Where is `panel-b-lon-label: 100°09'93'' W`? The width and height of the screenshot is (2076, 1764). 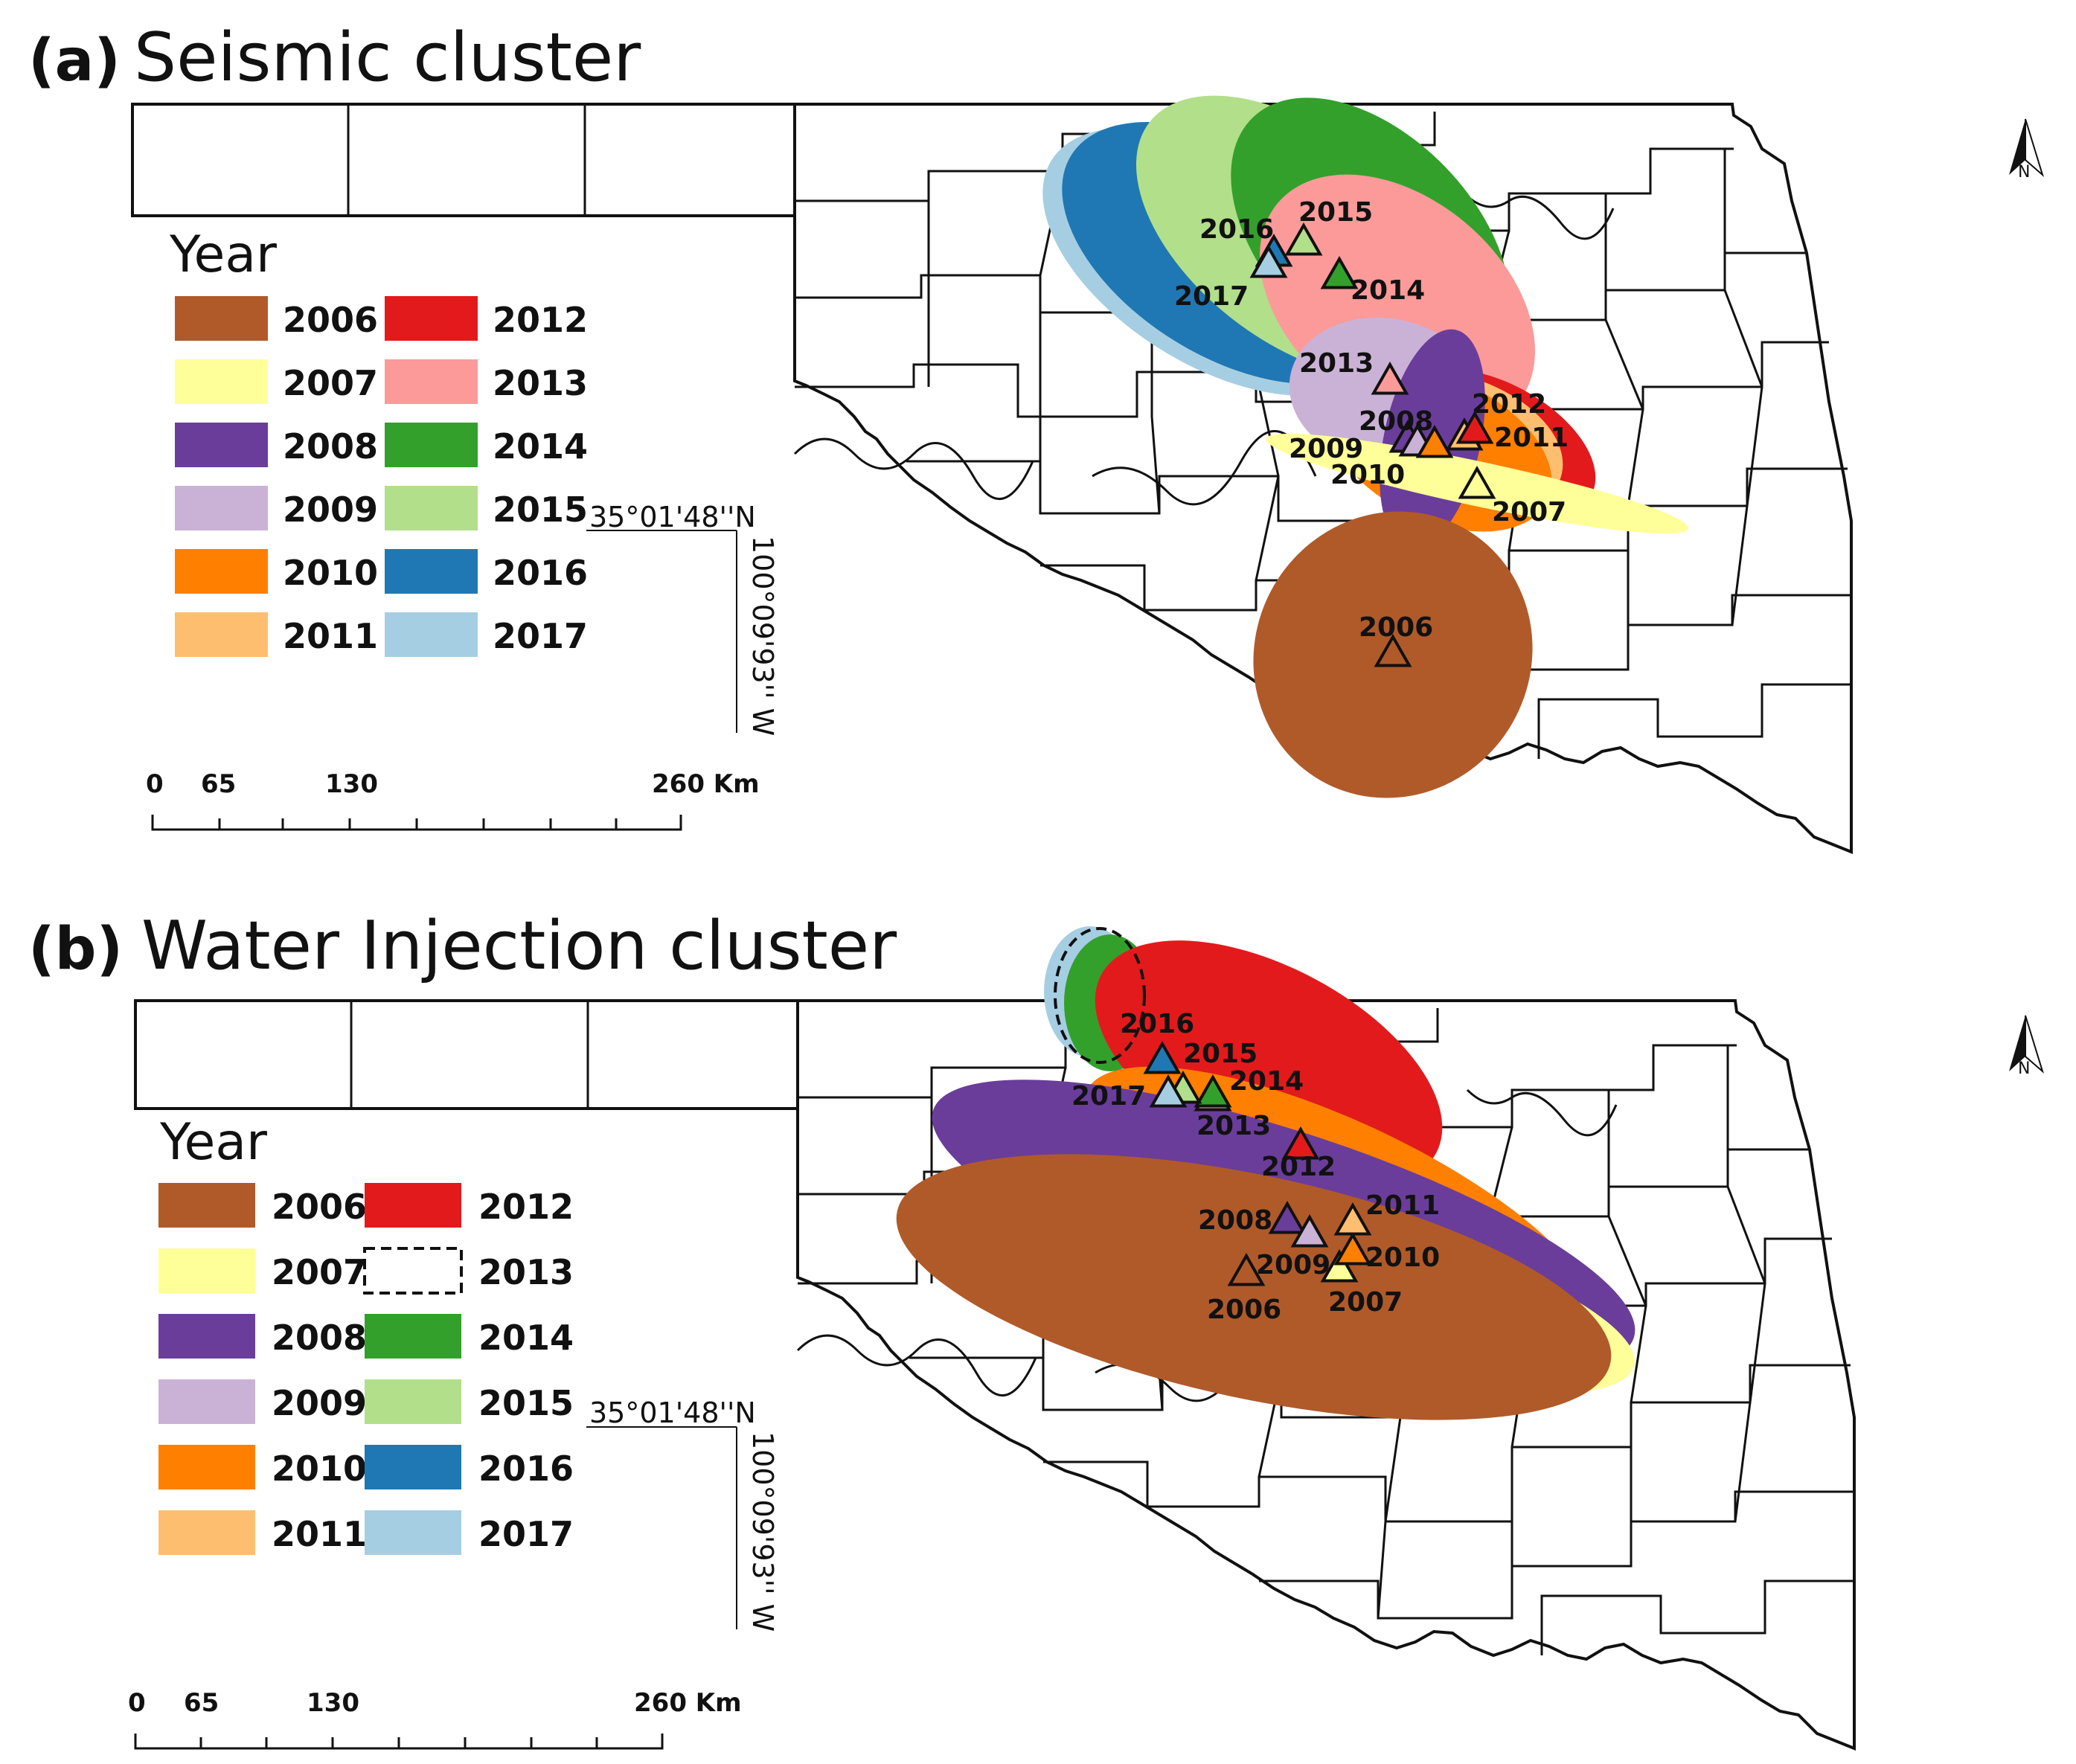
panel-b-lon-label: 100°09'93'' W is located at coordinates (763, 1531).